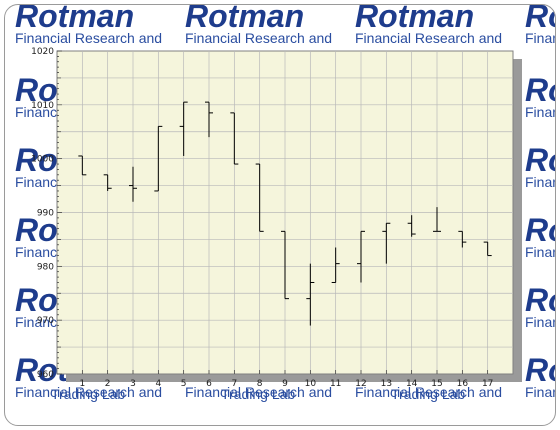 This screenshot has width=560, height=430. I want to click on y-tick-label: 980, so click(45, 267).